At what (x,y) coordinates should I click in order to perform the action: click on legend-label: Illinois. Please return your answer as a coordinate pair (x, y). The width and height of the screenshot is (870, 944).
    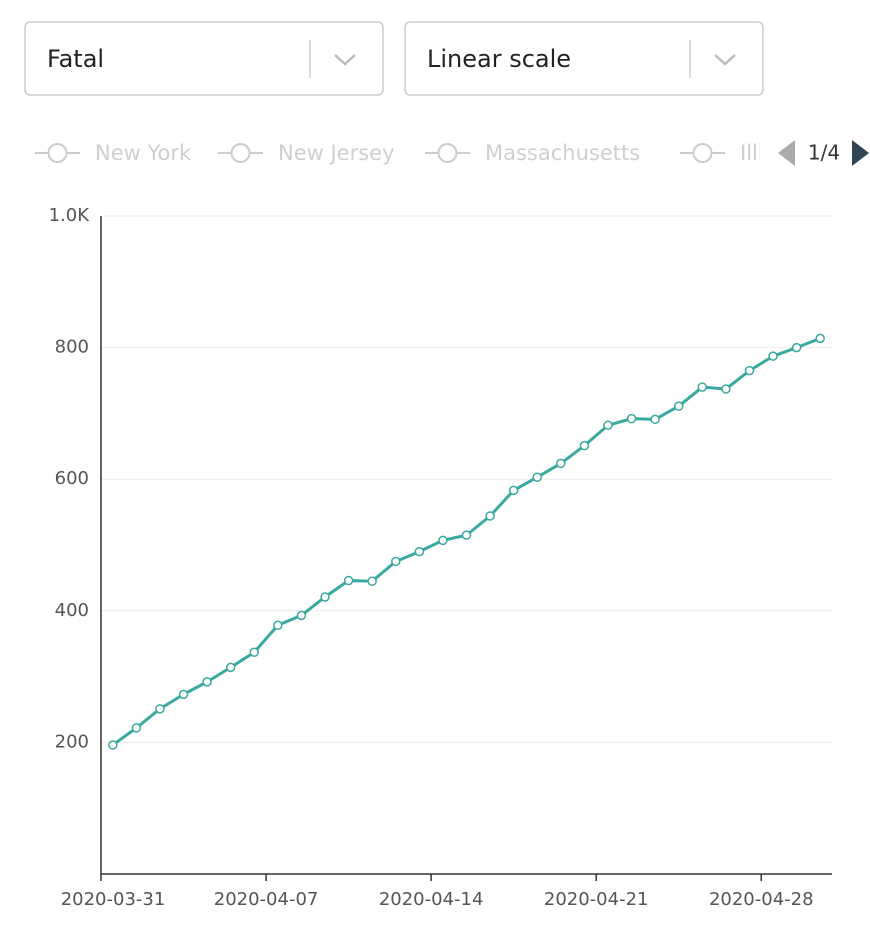
    Looking at the image, I should click on (773, 153).